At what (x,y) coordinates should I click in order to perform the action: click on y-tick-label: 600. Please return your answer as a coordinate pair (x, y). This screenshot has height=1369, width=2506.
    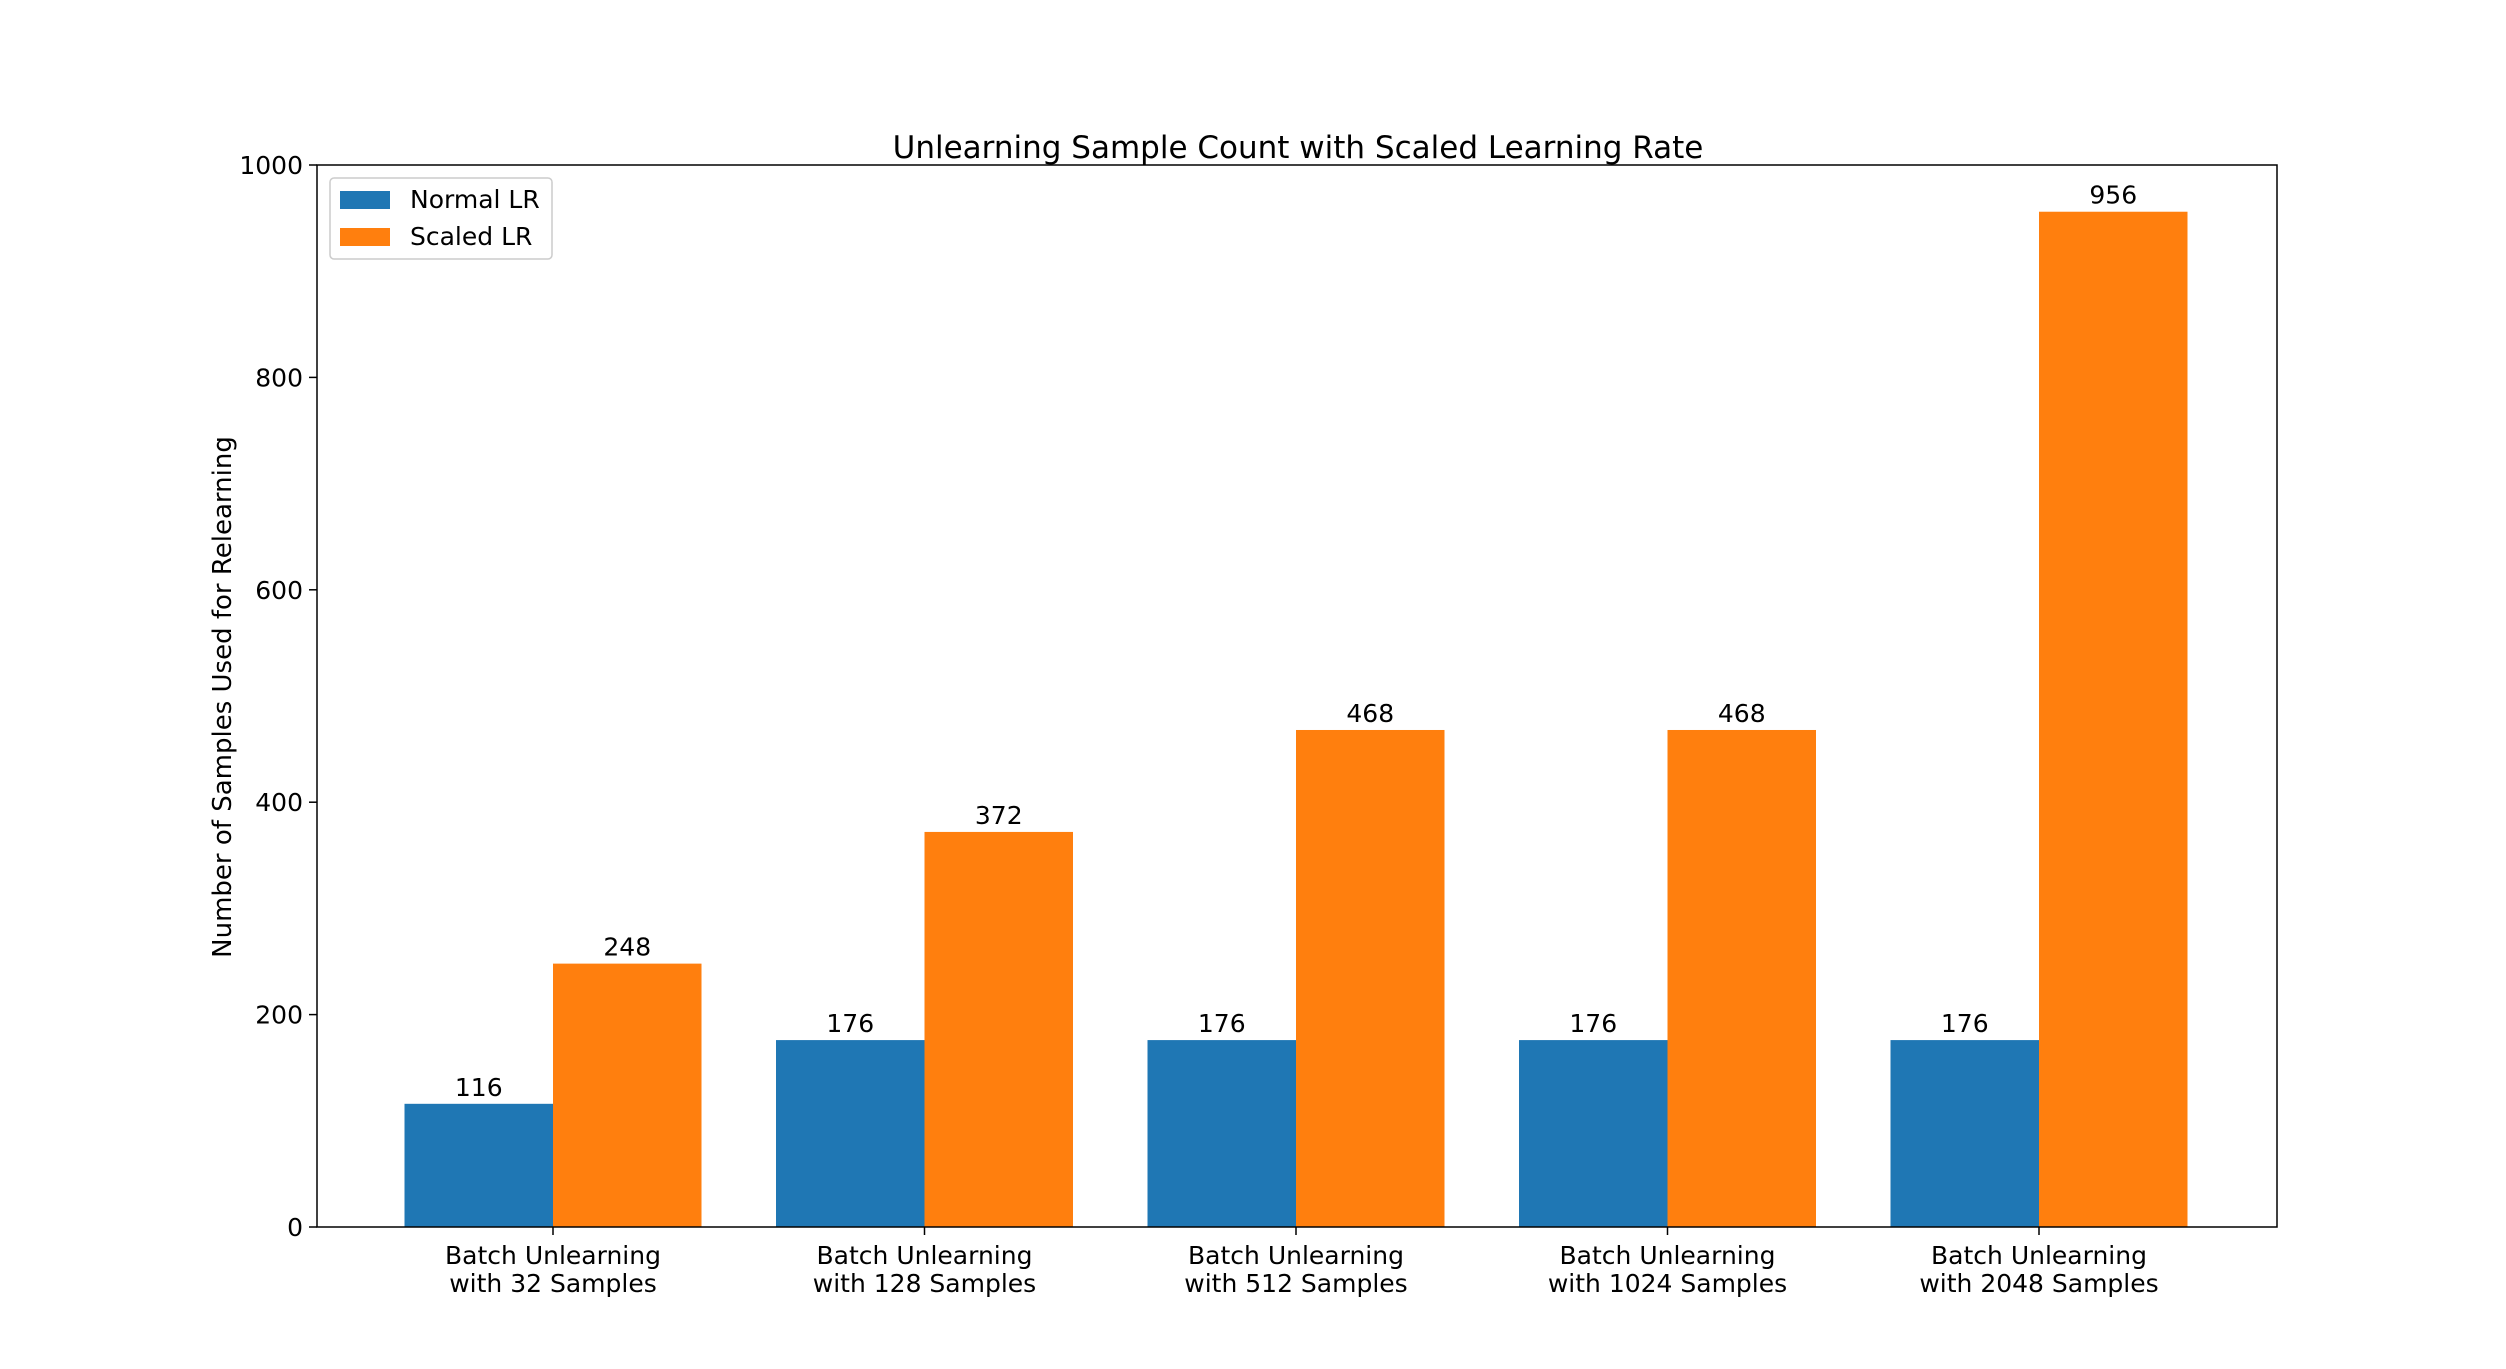
    Looking at the image, I should click on (279, 590).